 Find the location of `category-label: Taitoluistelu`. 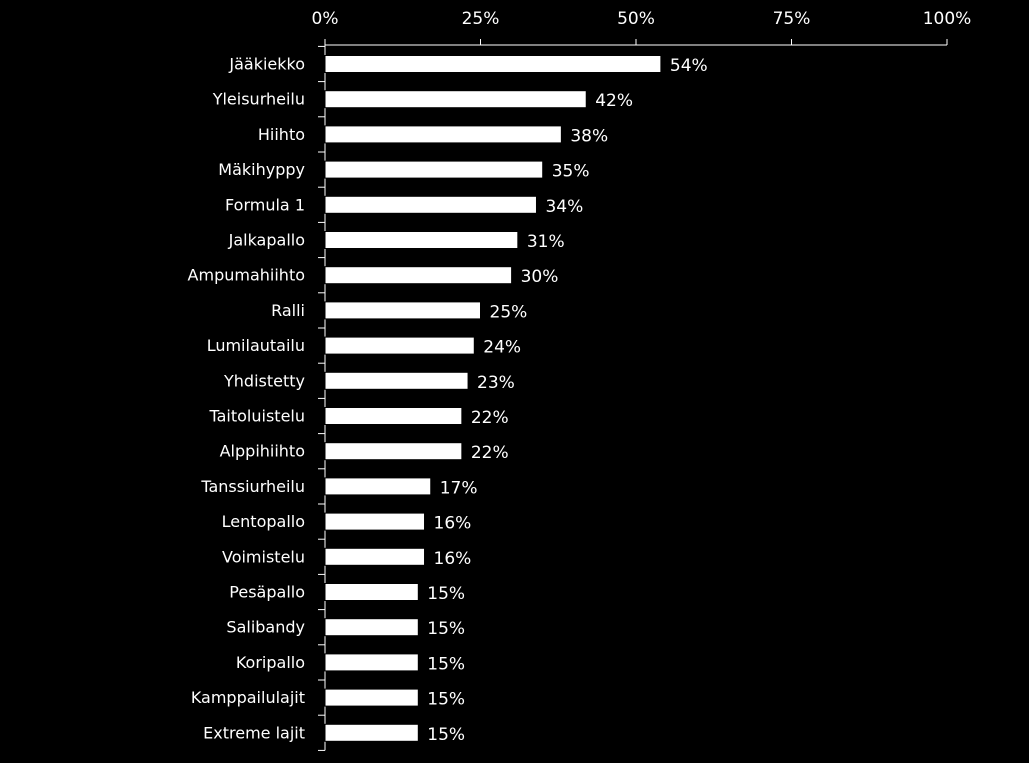

category-label: Taitoluistelu is located at coordinates (256, 416).